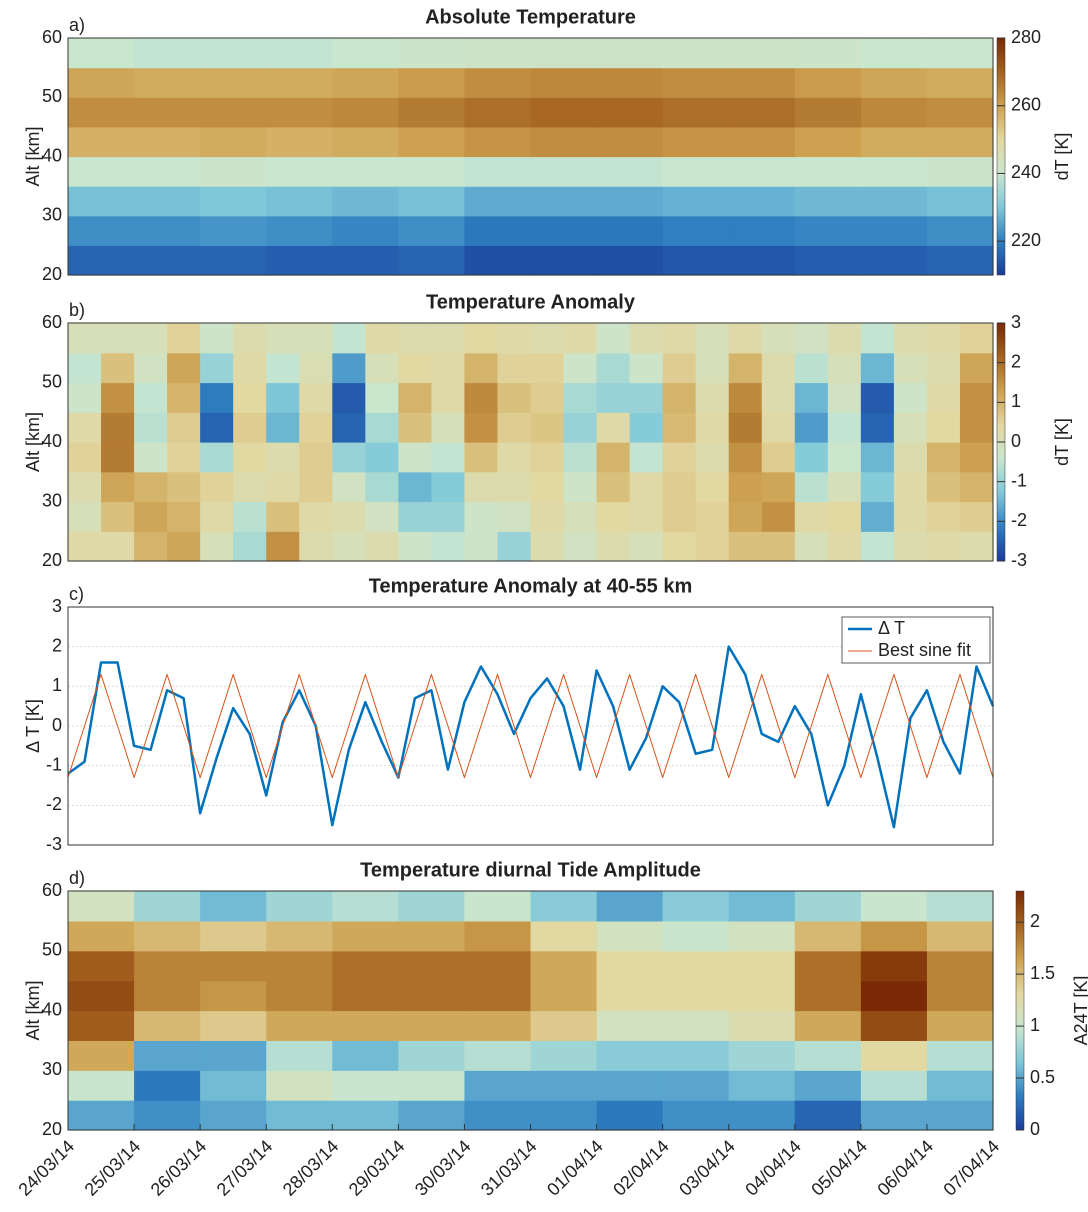  I want to click on x-tick-label: 01/04/14, so click(575, 1168).